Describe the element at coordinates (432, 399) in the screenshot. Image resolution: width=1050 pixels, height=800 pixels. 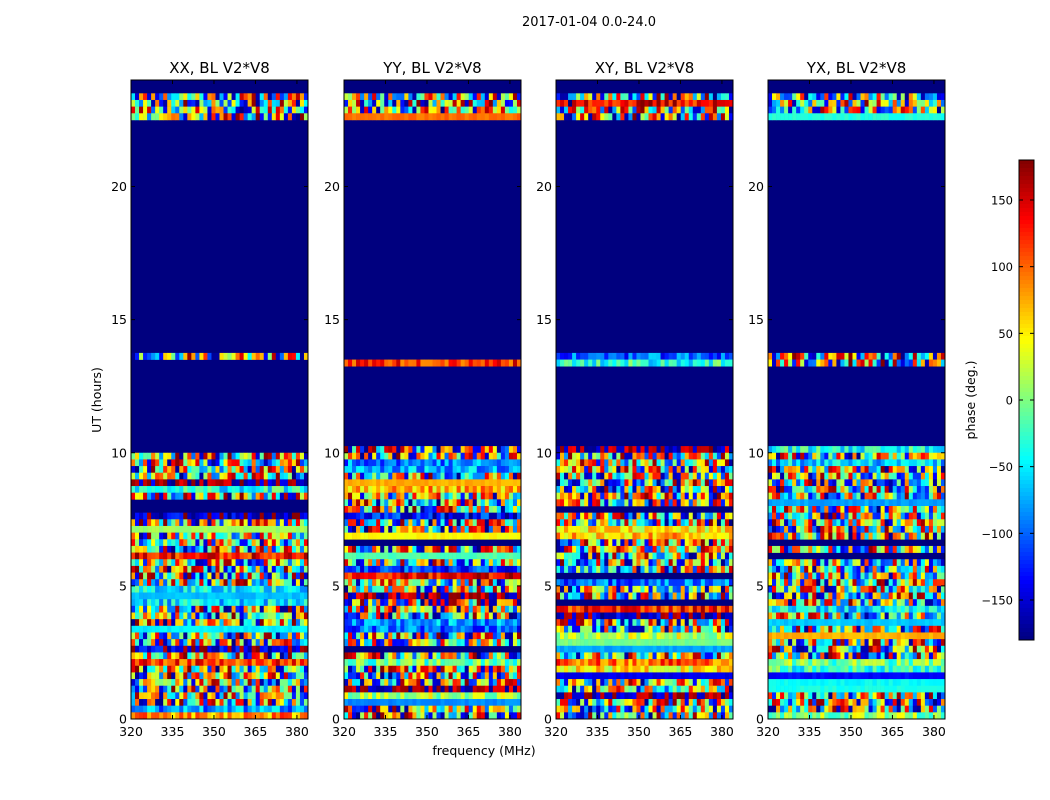
I see `panel-frame` at that location.